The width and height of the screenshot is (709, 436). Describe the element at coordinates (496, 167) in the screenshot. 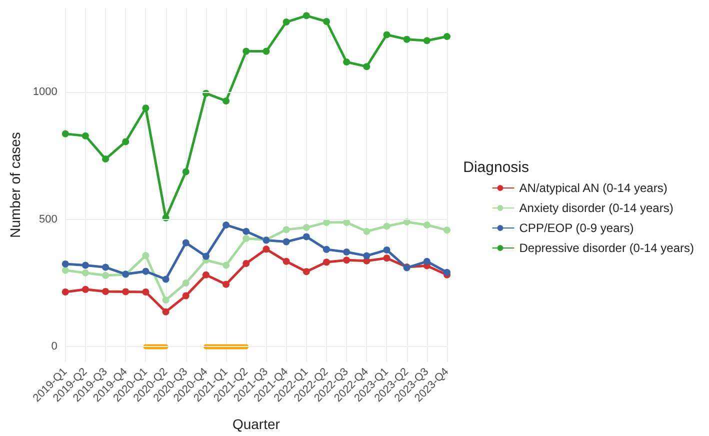

I see `legend-title: Diagnosis` at that location.